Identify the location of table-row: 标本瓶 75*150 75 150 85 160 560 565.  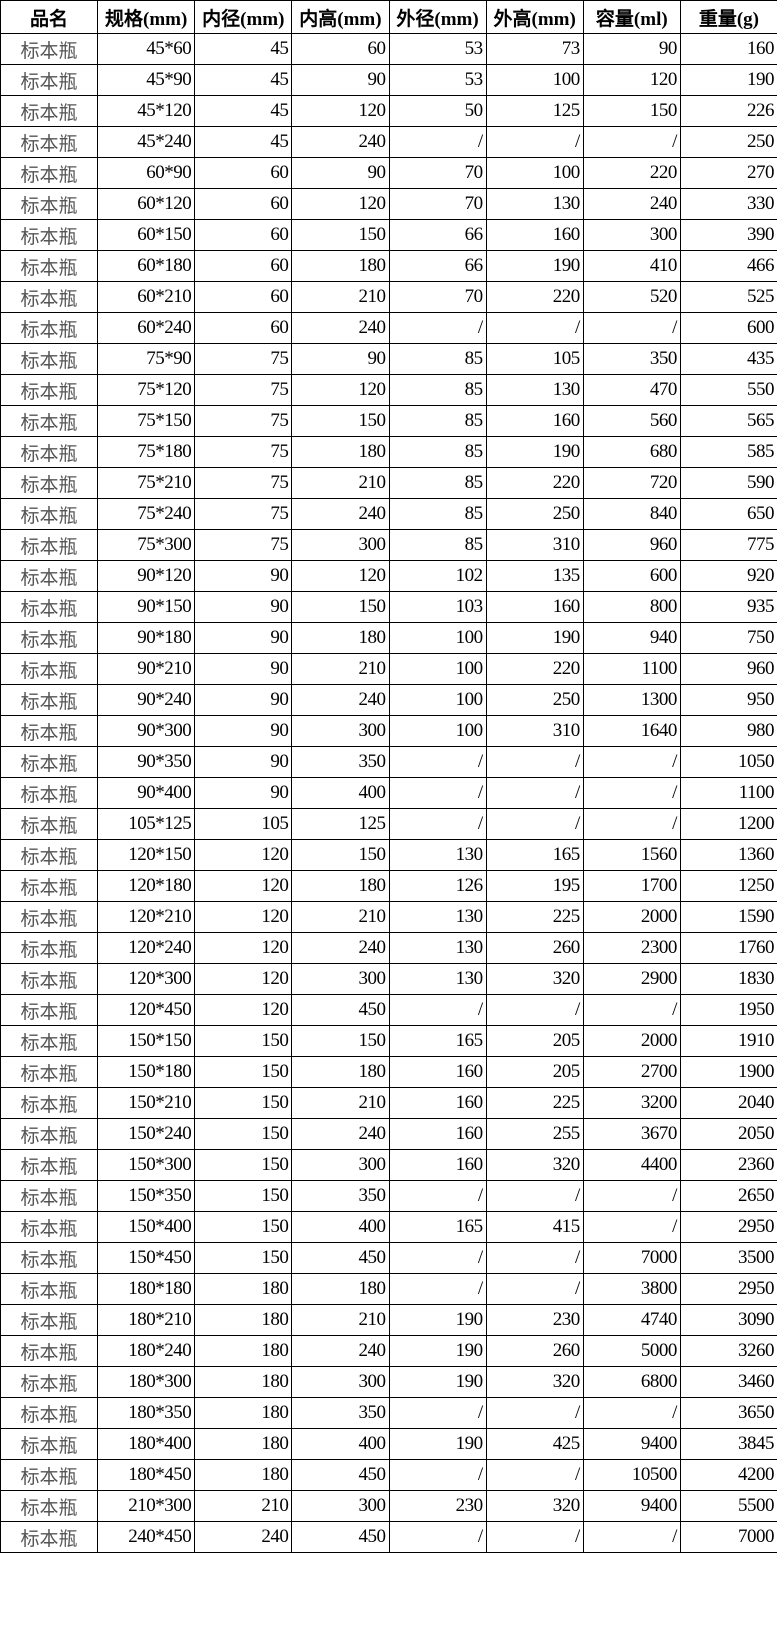
(388, 421).